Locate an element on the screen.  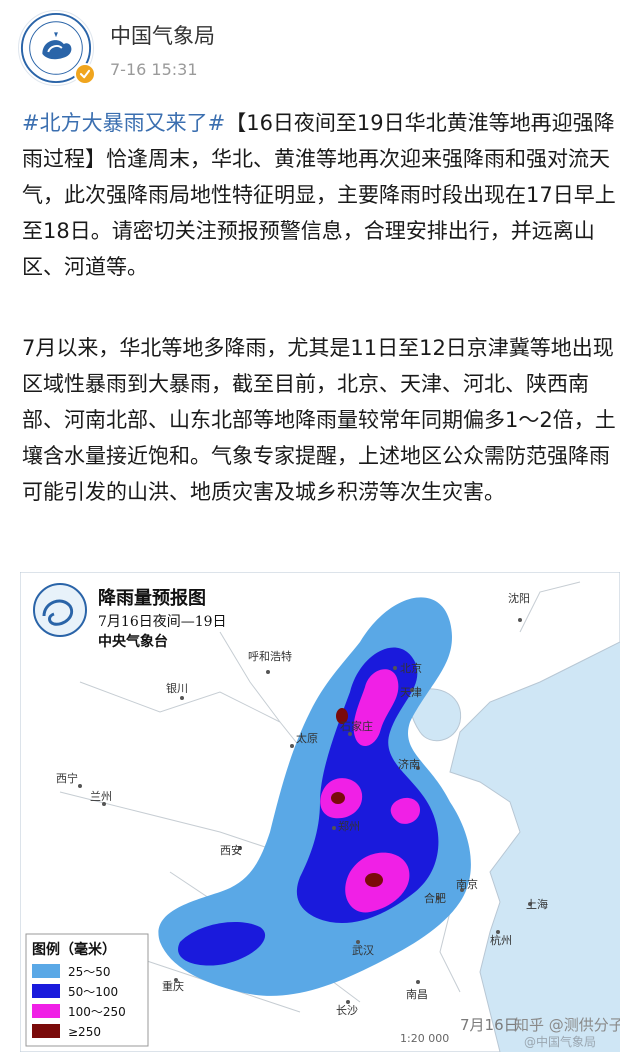
city-shanghai: 上海 is located at coordinates (537, 904).